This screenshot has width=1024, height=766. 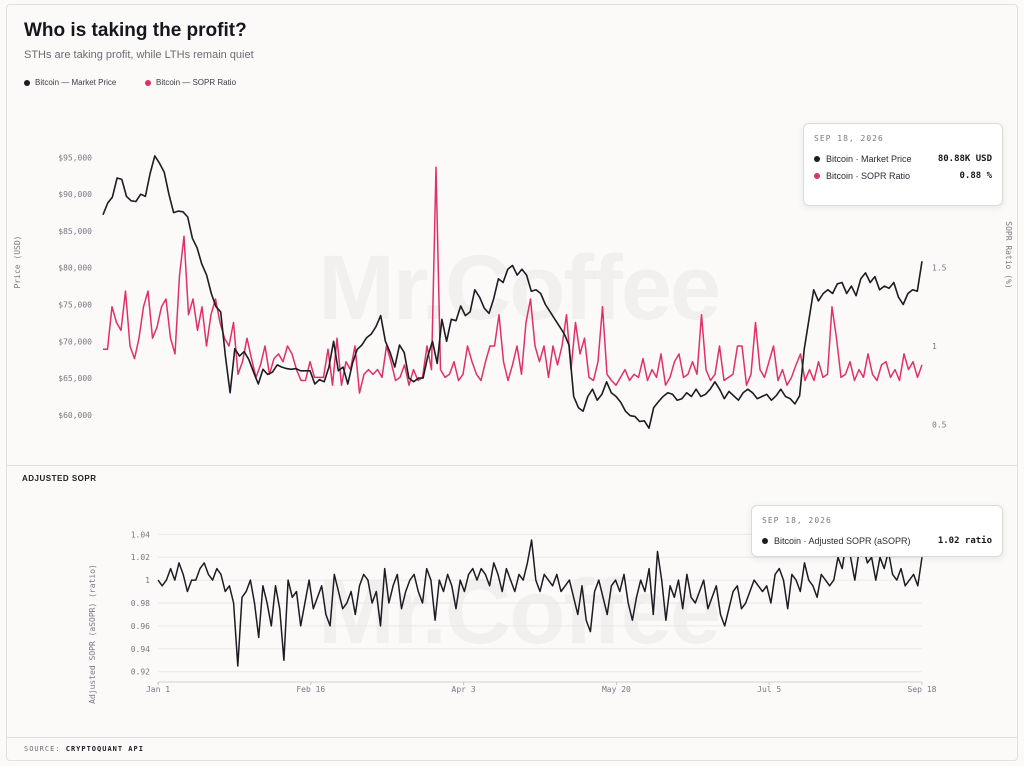 I want to click on y-tick-label-right-0: 0.5, so click(x=939, y=424).